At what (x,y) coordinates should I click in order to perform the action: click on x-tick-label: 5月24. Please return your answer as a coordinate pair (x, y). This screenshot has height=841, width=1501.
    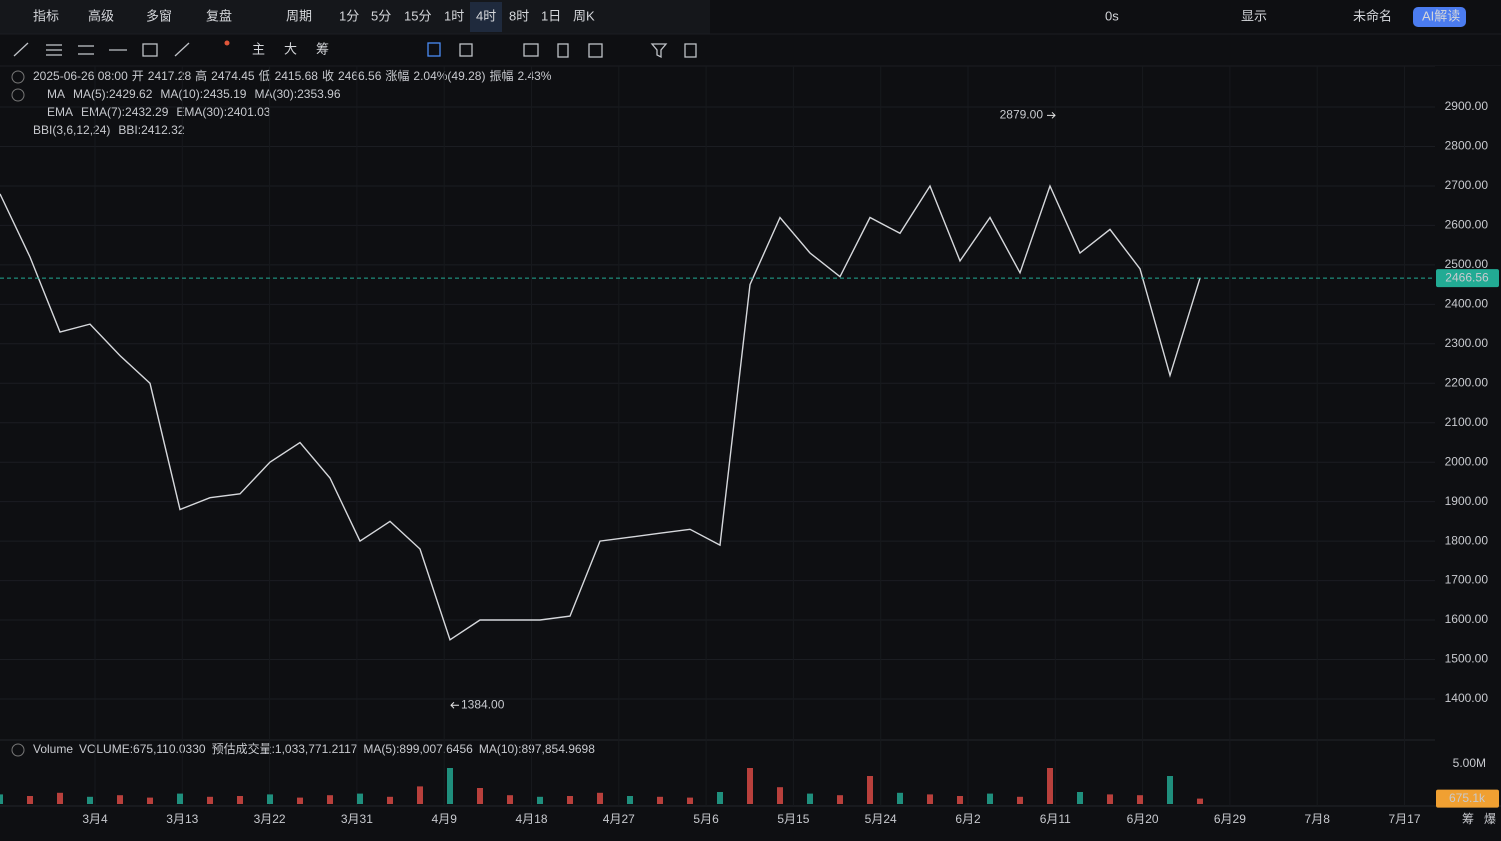
    Looking at the image, I should click on (881, 819).